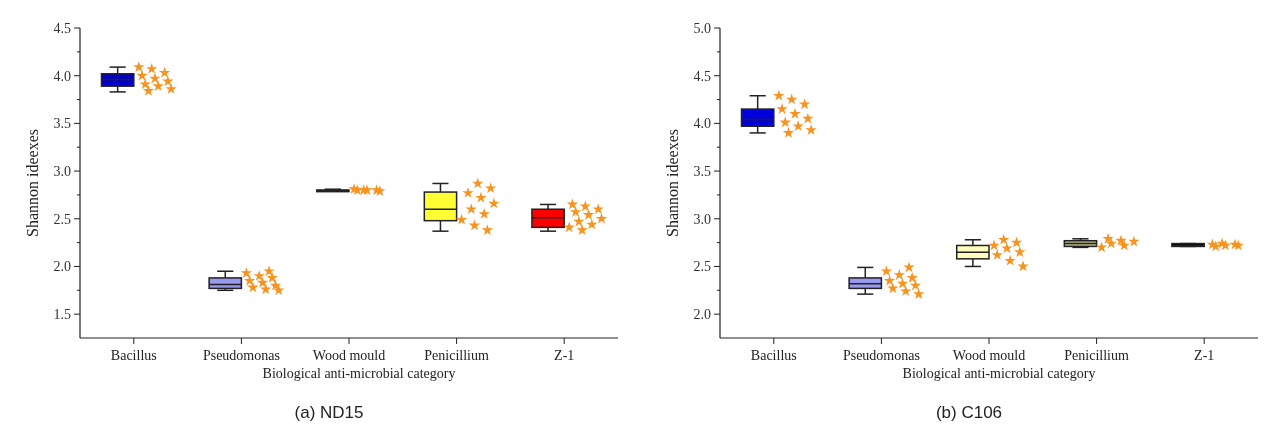 This screenshot has height=433, width=1288. I want to click on y-tick-label: 1.5, so click(62, 315).